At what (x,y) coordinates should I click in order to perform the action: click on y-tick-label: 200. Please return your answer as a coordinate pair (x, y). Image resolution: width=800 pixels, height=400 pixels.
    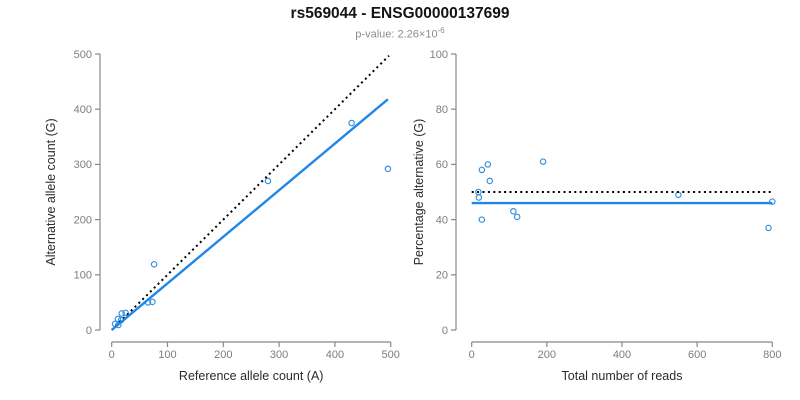
    Looking at the image, I should click on (83, 220).